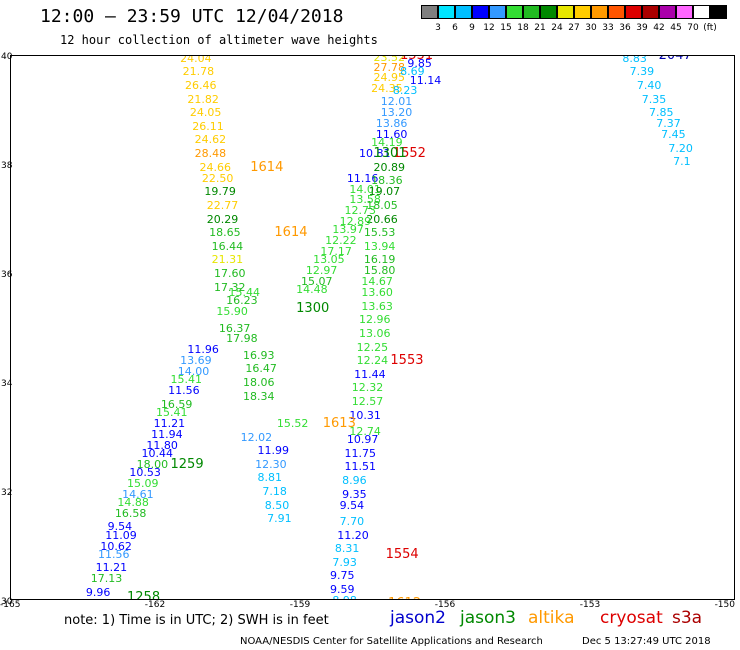  Describe the element at coordinates (329, 260) in the screenshot. I see `wave-height-value: 13.05` at that location.